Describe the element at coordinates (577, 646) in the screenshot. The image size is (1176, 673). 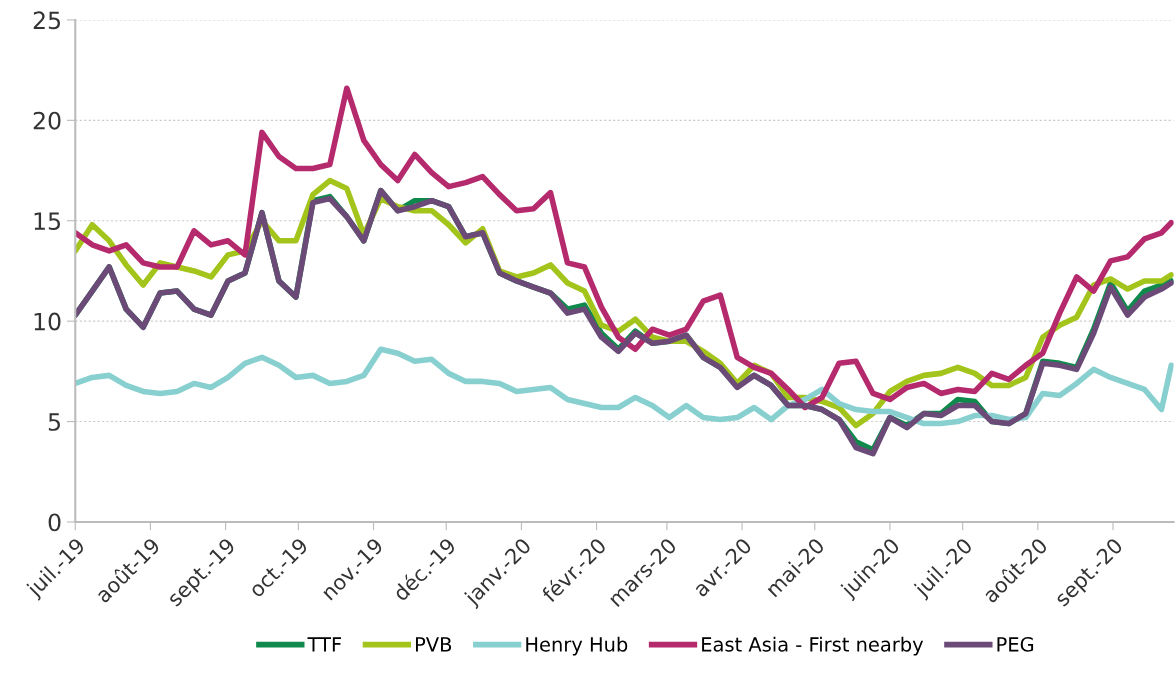
I see `legend-label: Henry Hub` at that location.